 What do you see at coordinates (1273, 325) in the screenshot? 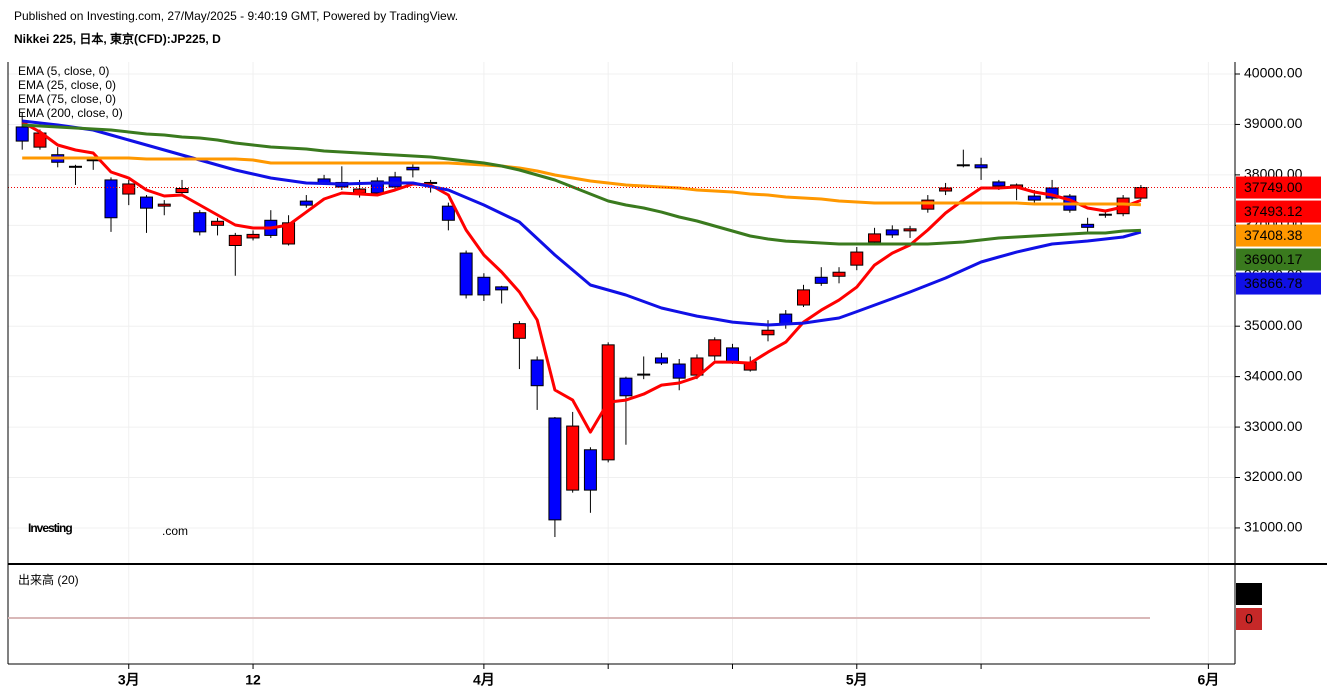
I see `y-tick-label: 35000.00` at bounding box center [1273, 325].